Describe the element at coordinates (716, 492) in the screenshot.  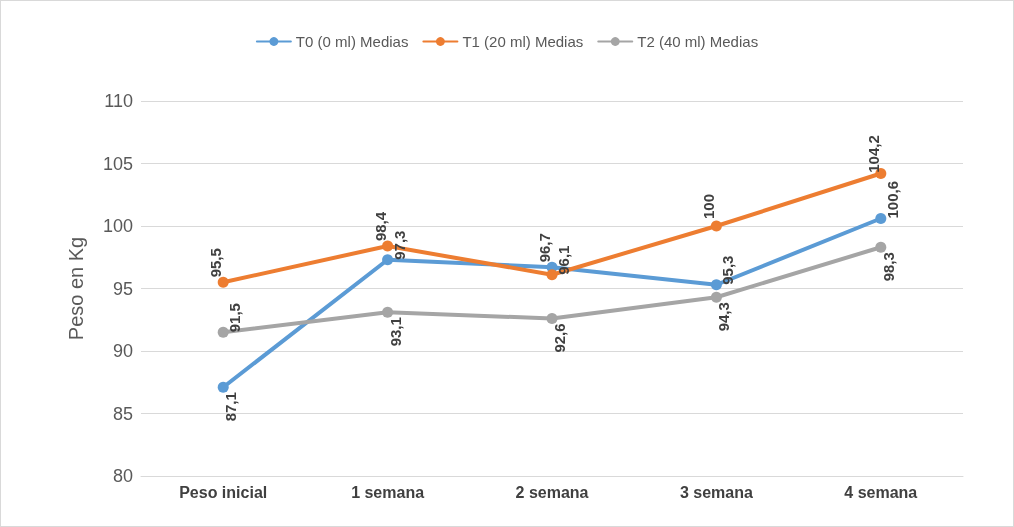
I see `x-tick-label: 3 semana` at that location.